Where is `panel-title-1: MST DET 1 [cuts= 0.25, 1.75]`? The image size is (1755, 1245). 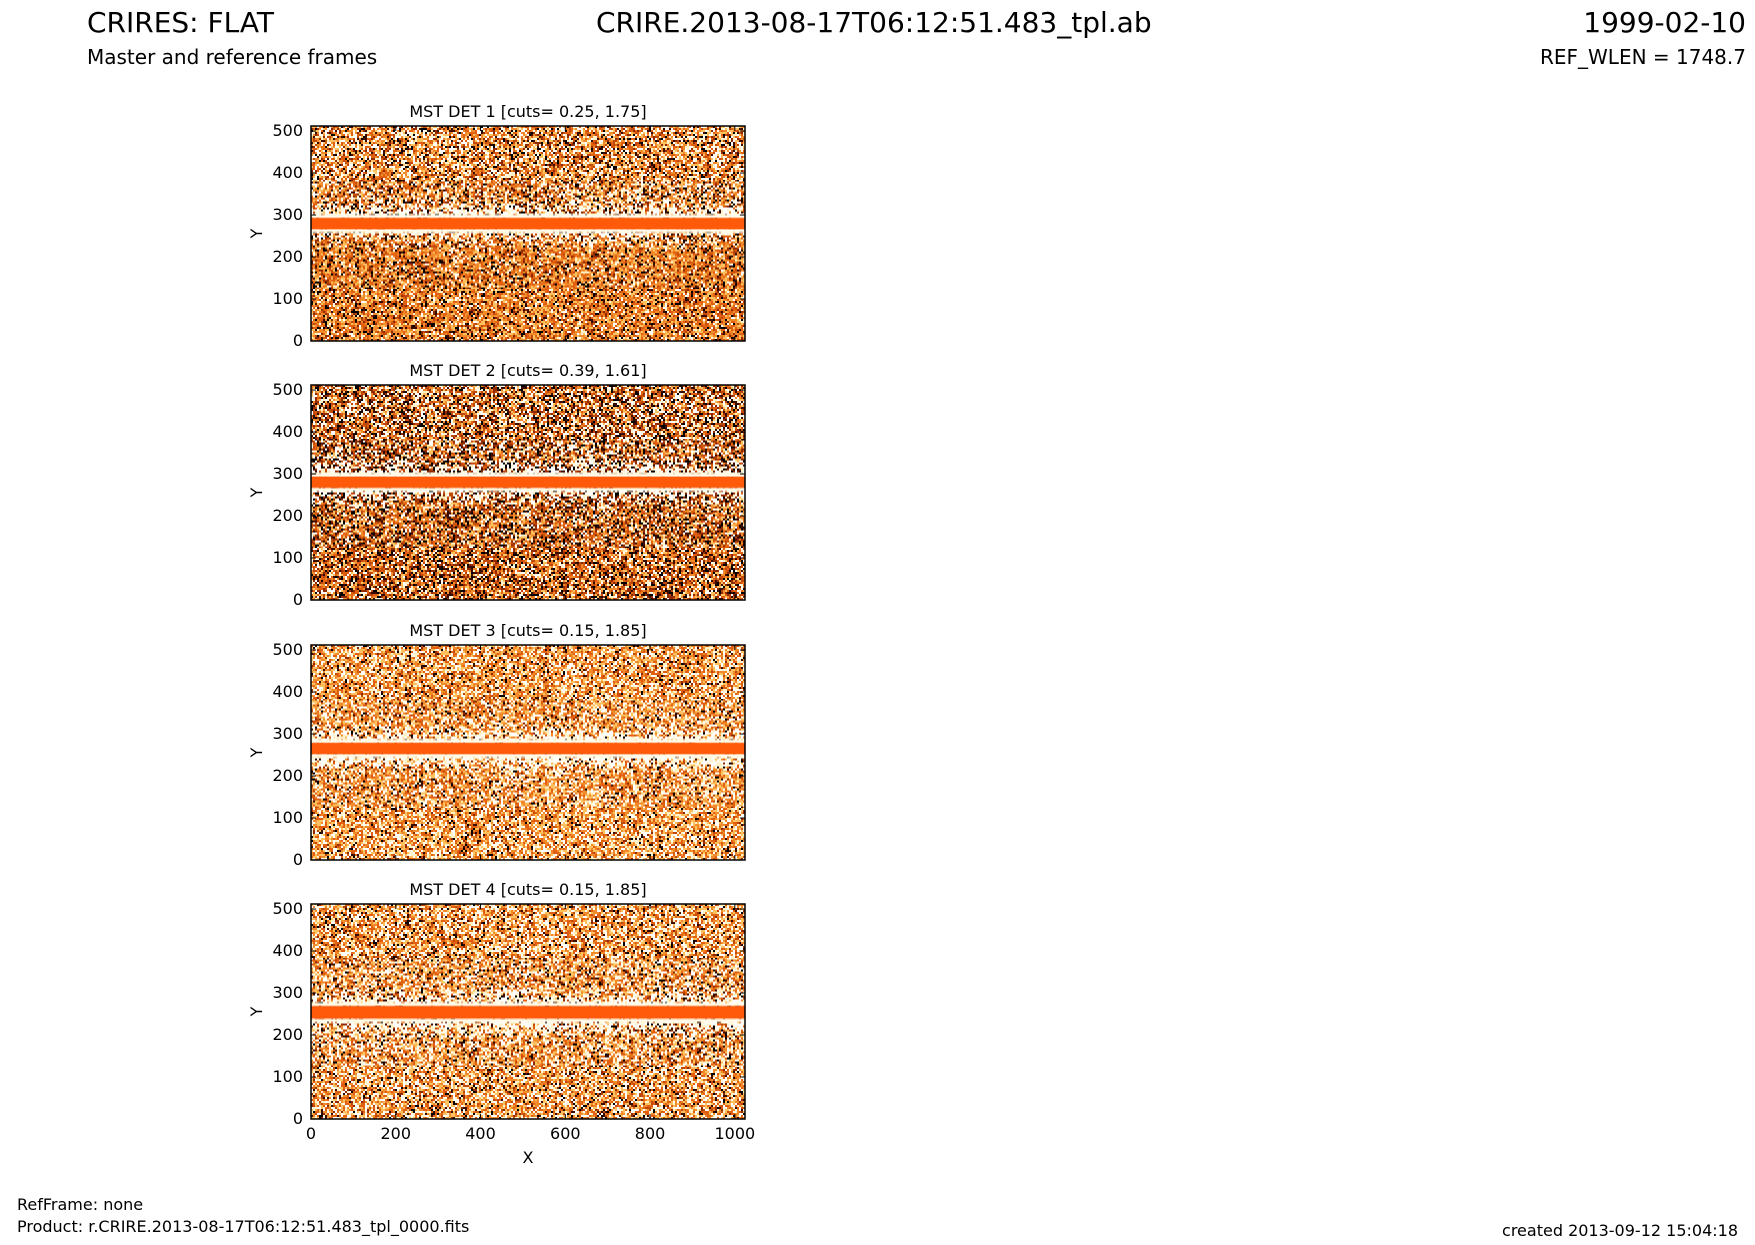 panel-title-1: MST DET 1 [cuts= 0.25, 1.75] is located at coordinates (527, 111).